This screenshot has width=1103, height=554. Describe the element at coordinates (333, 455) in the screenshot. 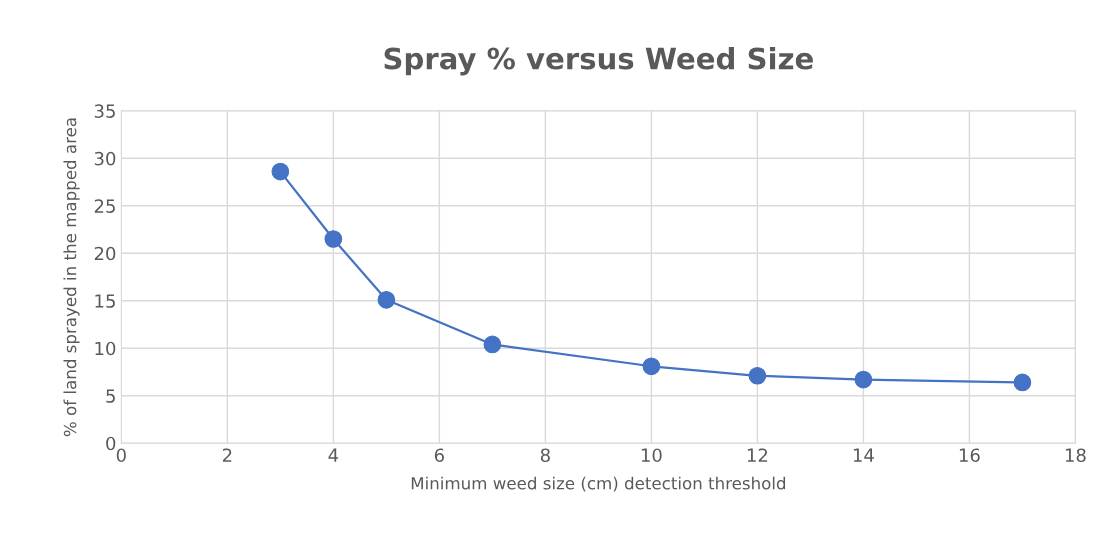

I see `x-tick-label: 4` at that location.